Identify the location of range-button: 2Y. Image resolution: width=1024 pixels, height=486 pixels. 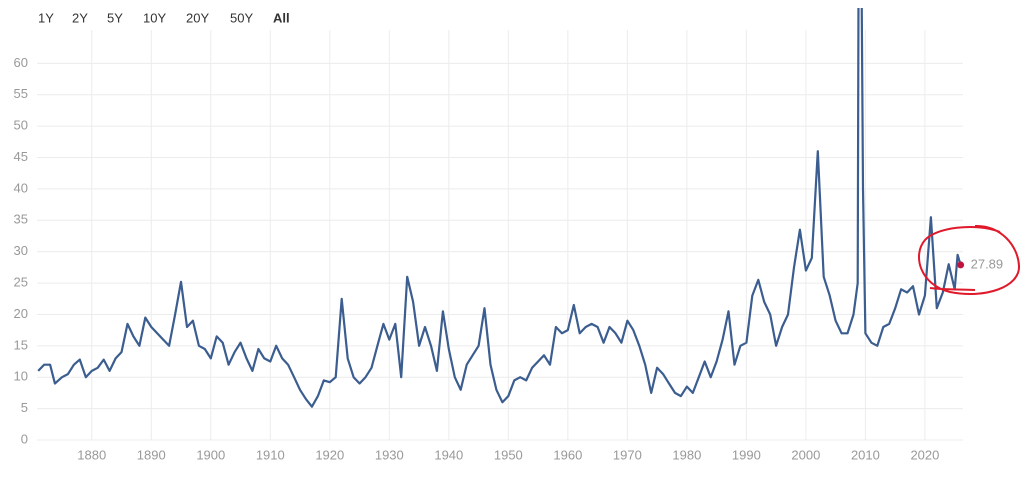
(80, 17).